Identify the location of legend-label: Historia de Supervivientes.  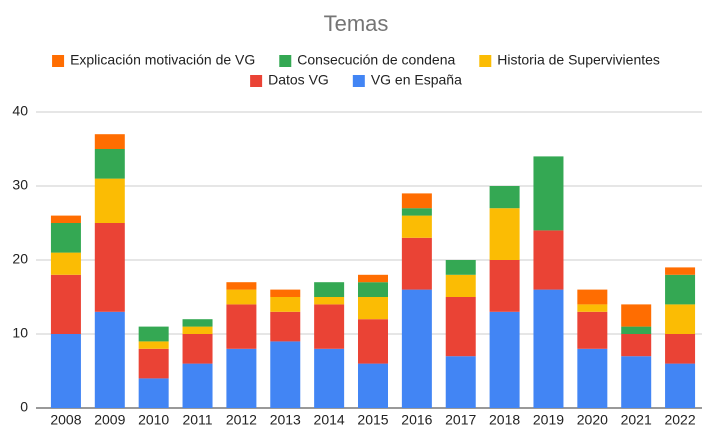
(578, 60).